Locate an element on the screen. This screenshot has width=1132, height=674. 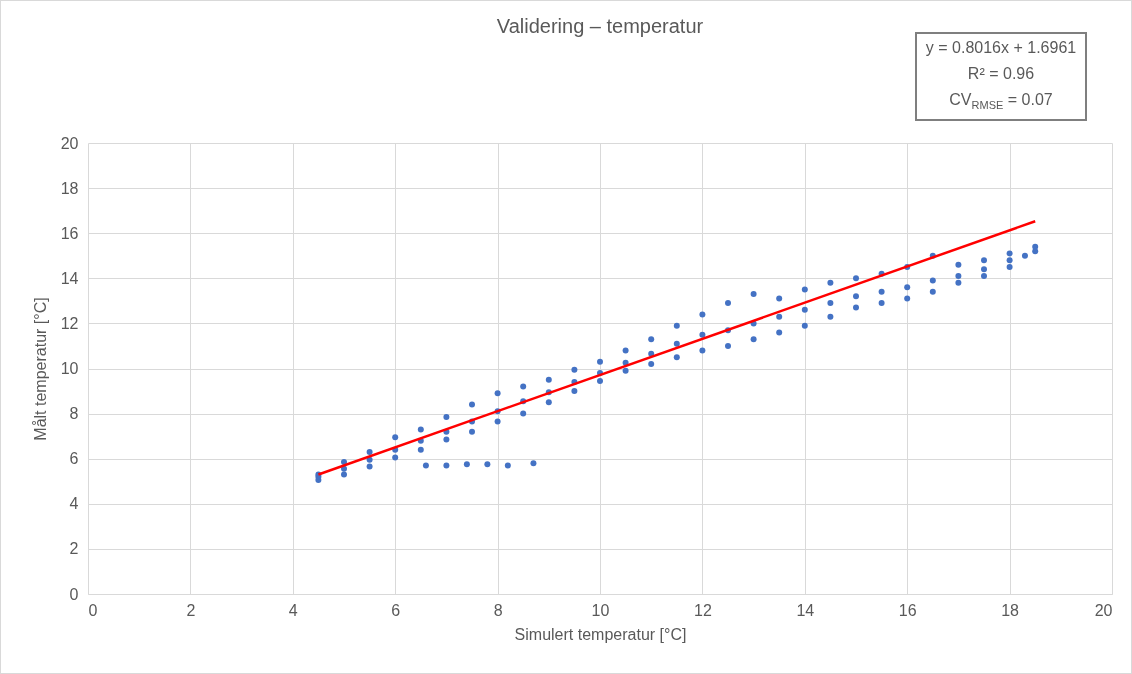
x-tick-label: 18 is located at coordinates (1010, 610).